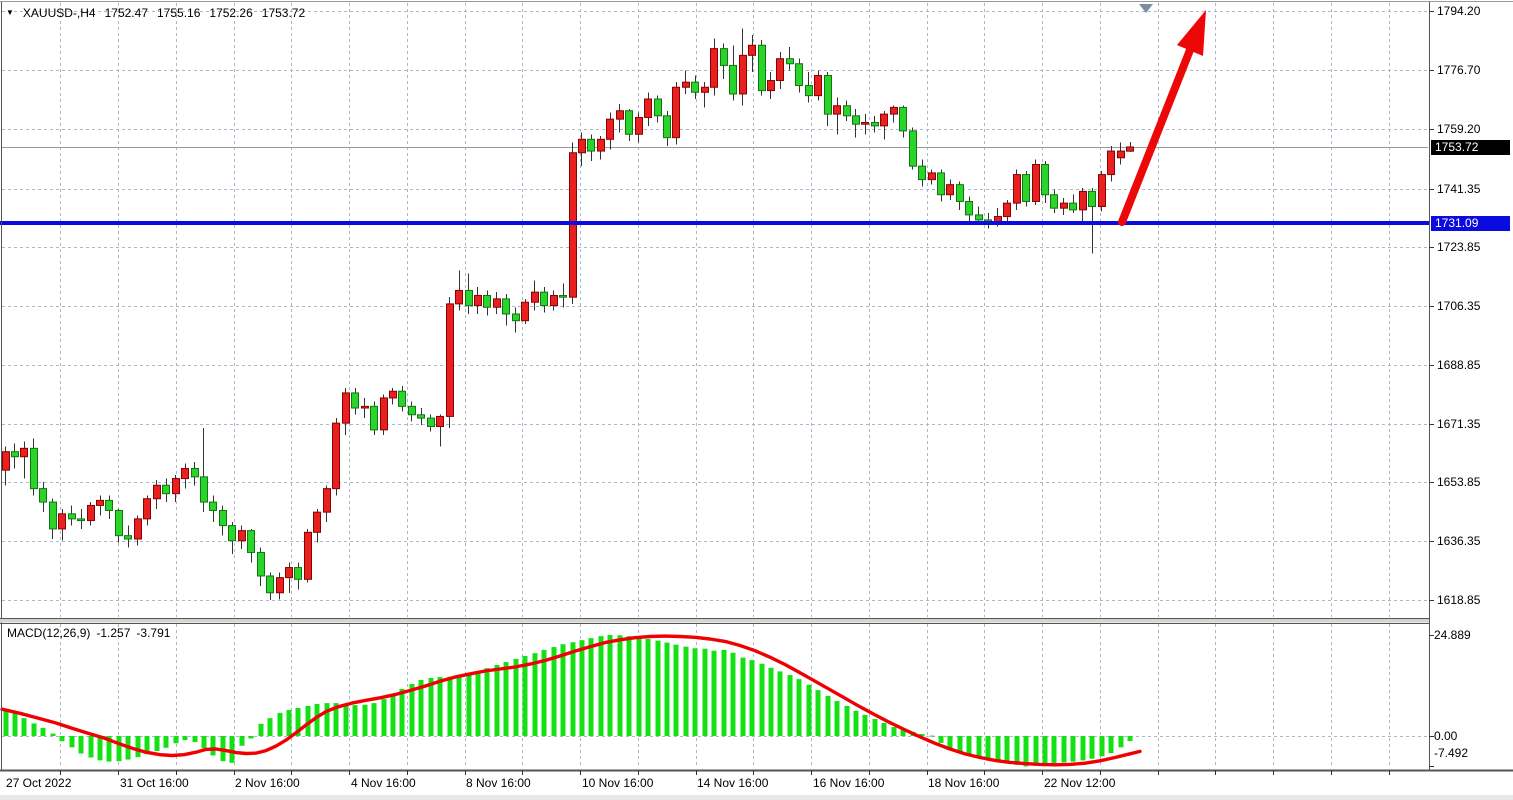  Describe the element at coordinates (1146, 8) in the screenshot. I see `chart-shift-marker-icon` at that location.